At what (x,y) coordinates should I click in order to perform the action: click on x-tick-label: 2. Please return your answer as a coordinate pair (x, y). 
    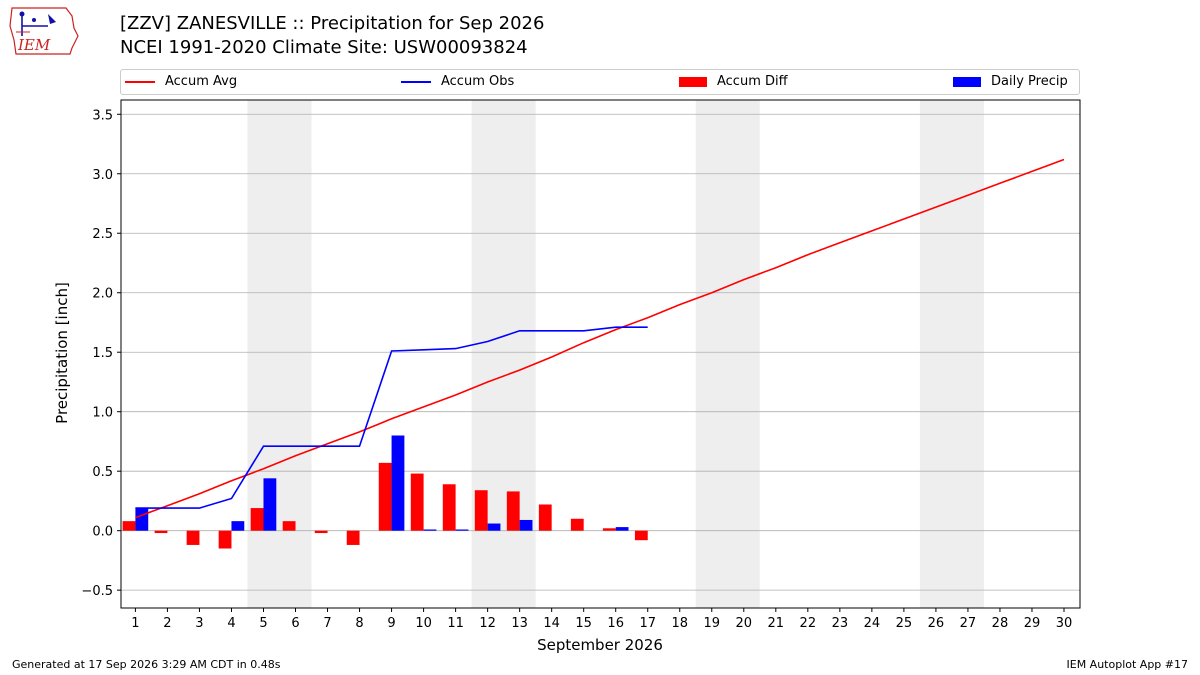
    Looking at the image, I should click on (167, 623).